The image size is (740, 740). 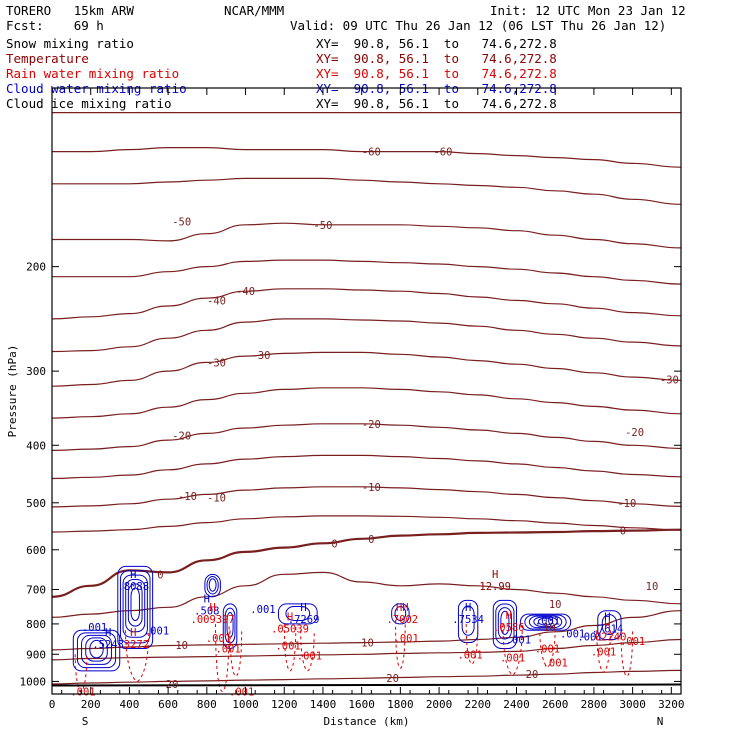 What do you see at coordinates (436, 73) in the screenshot?
I see `legend-rain-xy: XY= 90.8, 56.1 to 74.6,272.8` at bounding box center [436, 73].